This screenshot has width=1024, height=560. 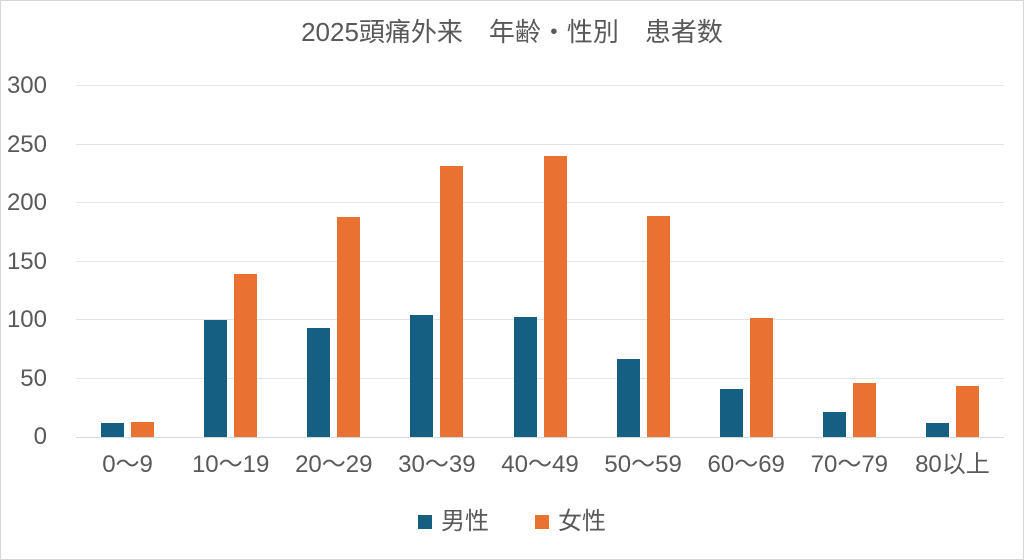 What do you see at coordinates (746, 464) in the screenshot?
I see `x-axis-label-6: 60〜69` at bounding box center [746, 464].